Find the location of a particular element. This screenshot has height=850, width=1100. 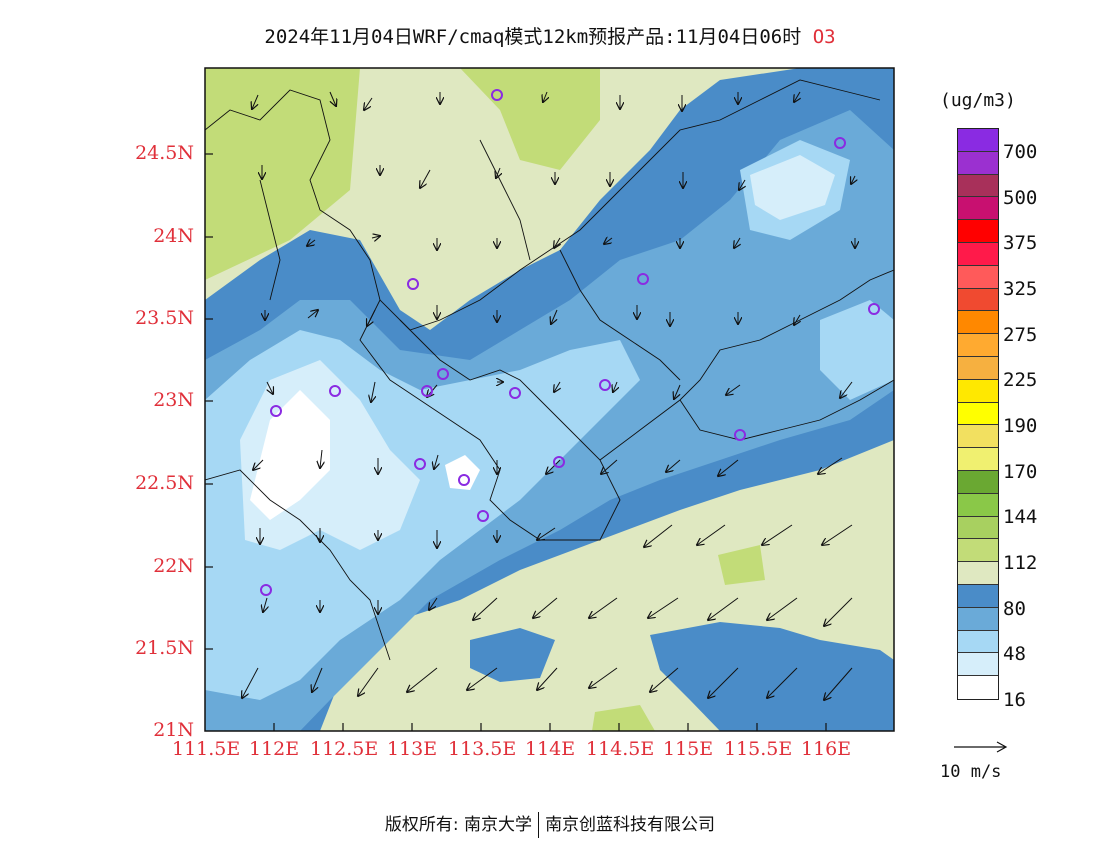

copyright-left: 版权所有: 南京大学 is located at coordinates (458, 825).